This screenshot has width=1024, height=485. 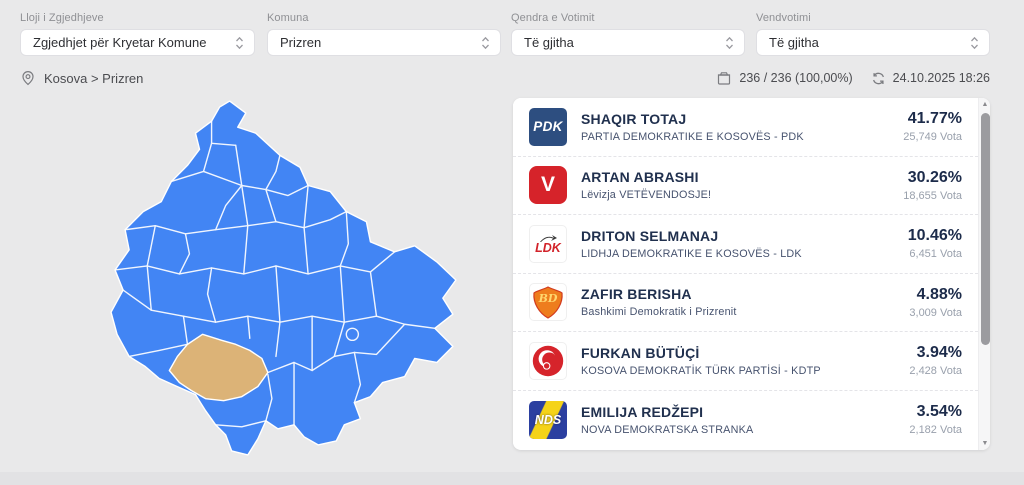 I want to click on vetevendosje-party-logo: V, so click(x=548, y=185).